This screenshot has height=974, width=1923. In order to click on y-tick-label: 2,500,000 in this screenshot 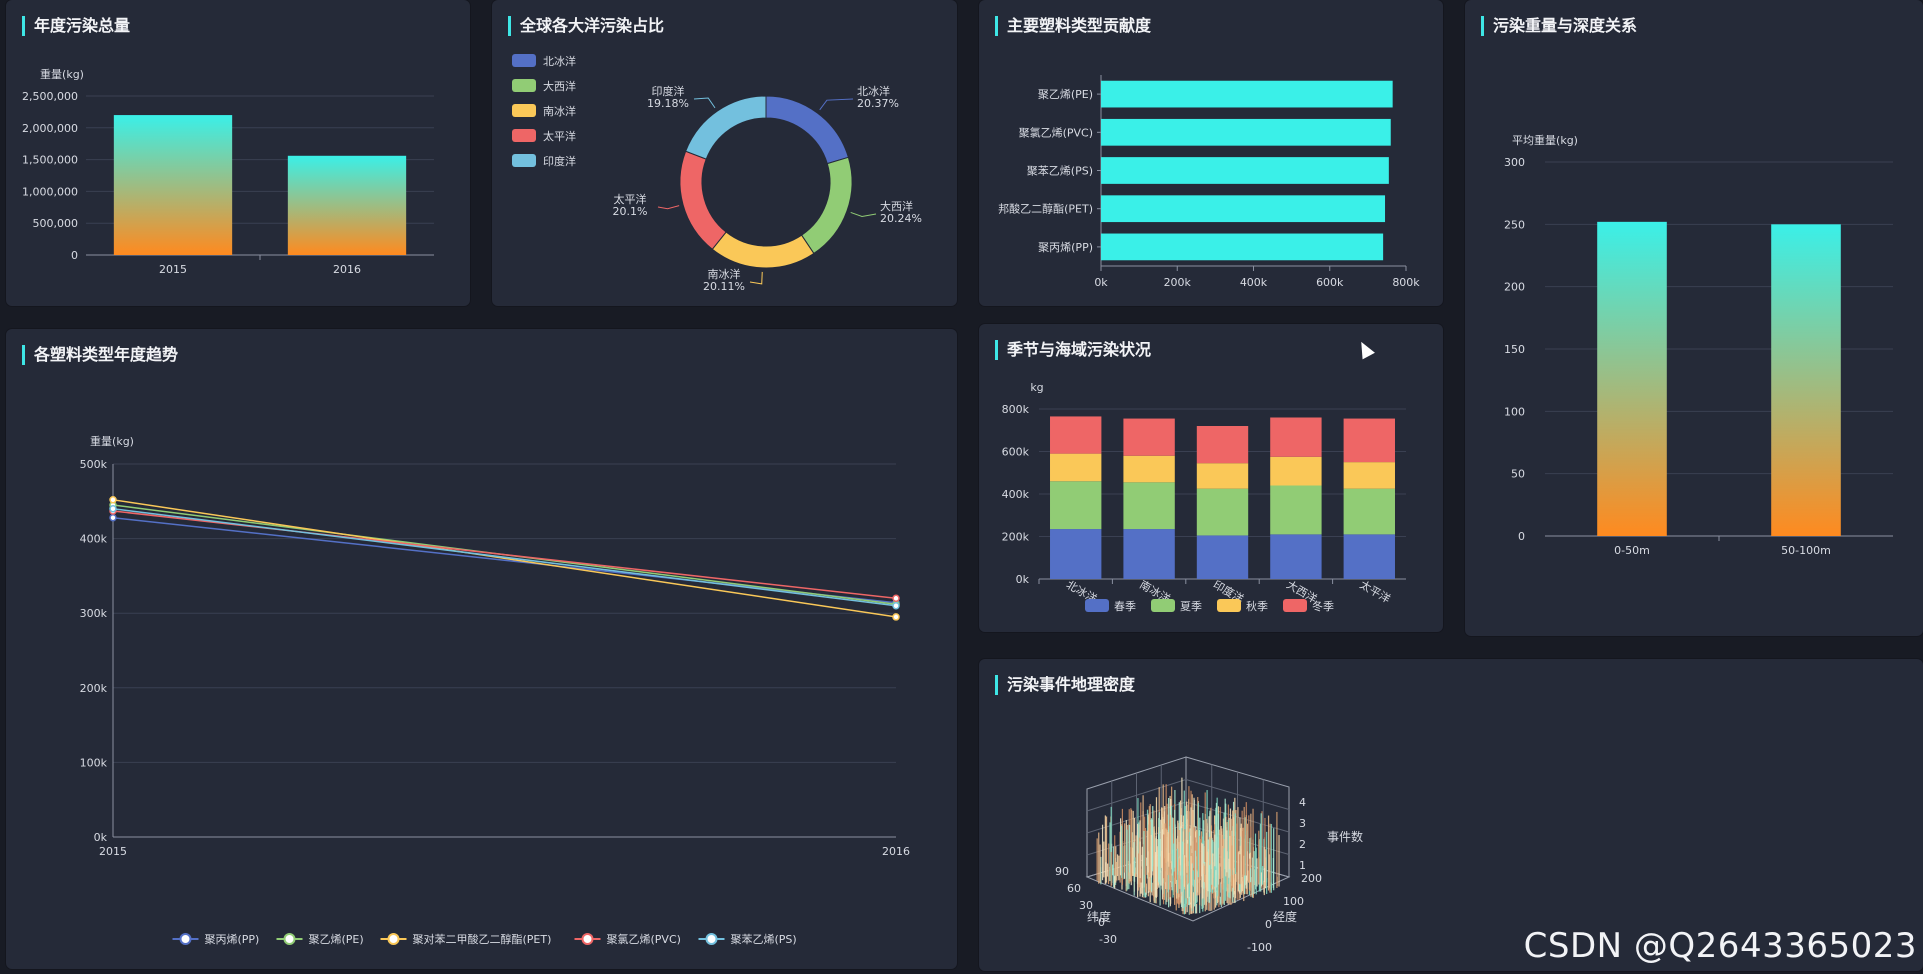, I will do `click(50, 96)`.